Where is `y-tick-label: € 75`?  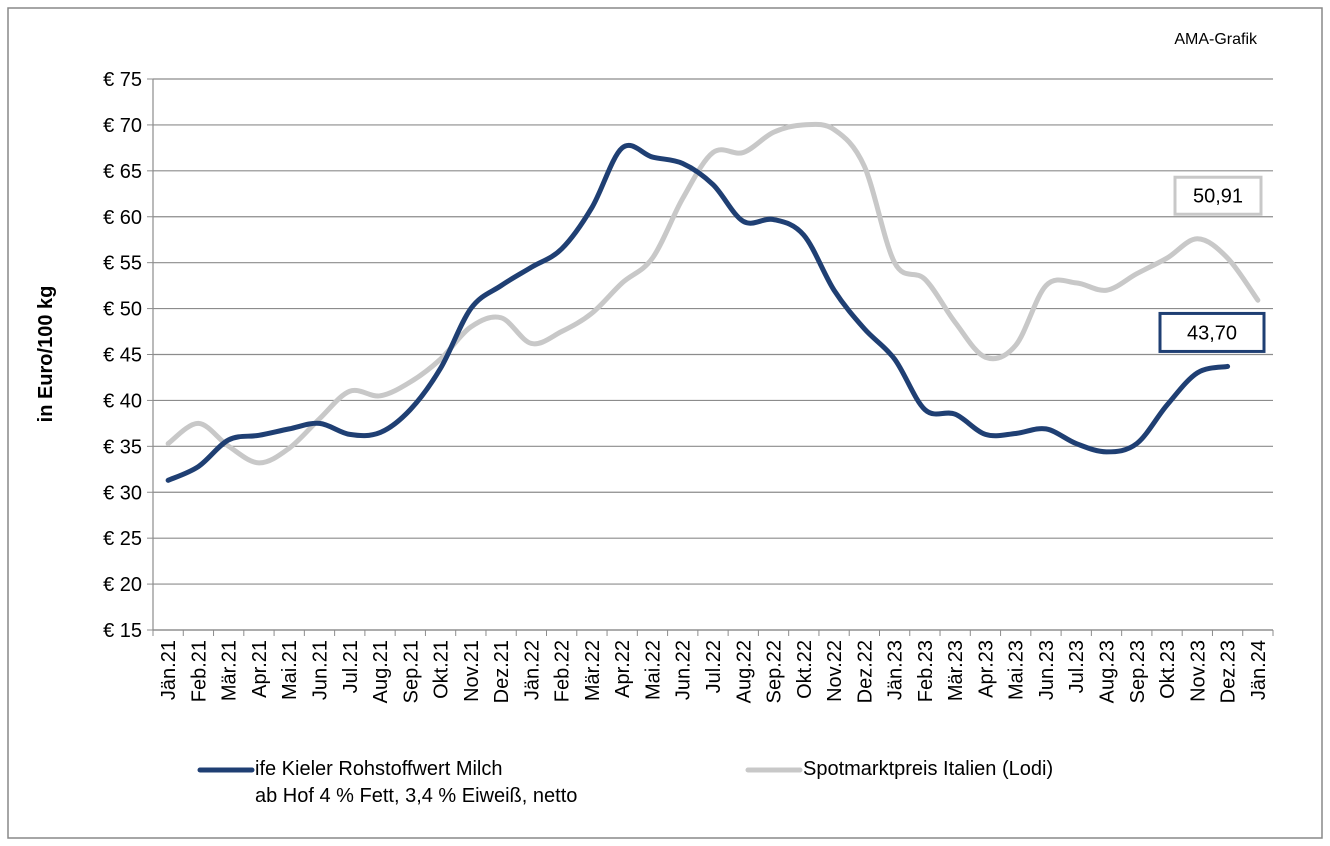 y-tick-label: € 75 is located at coordinates (122, 80).